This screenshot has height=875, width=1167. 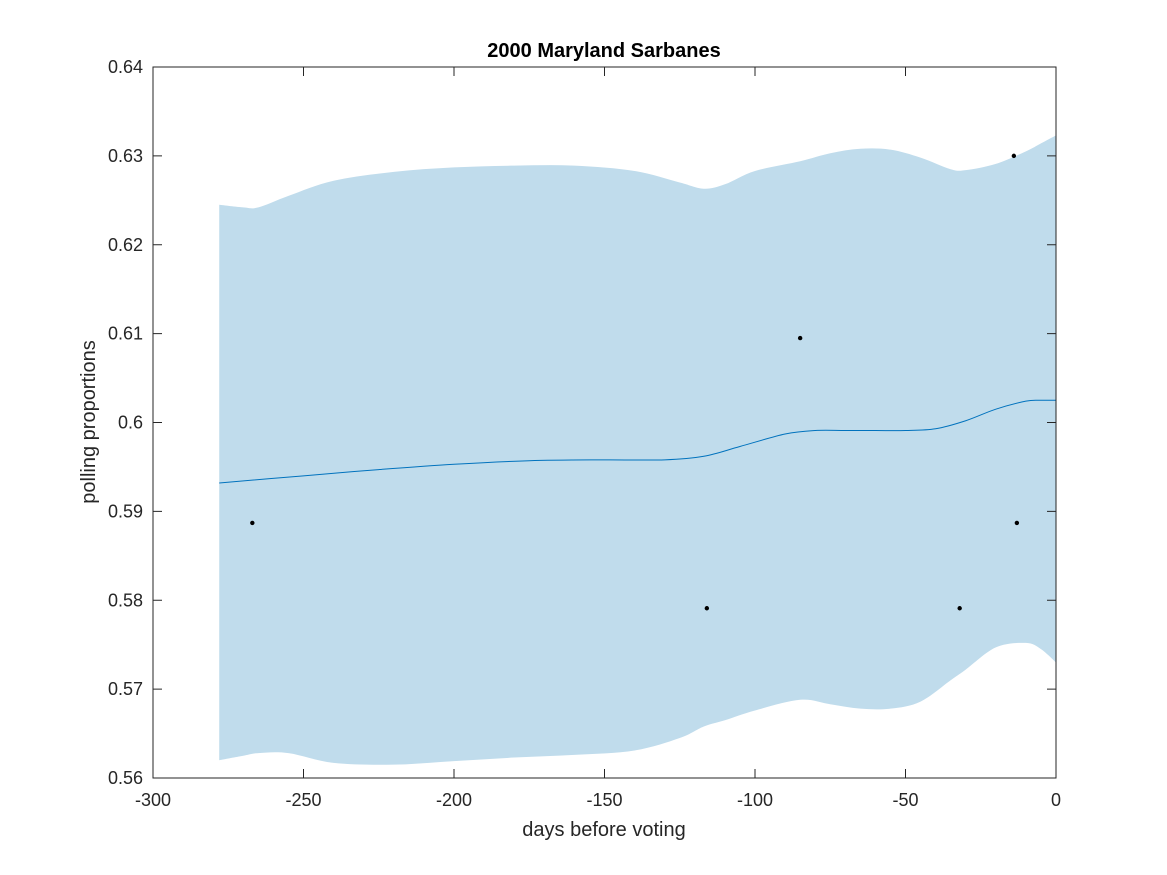 What do you see at coordinates (130, 423) in the screenshot?
I see `y-tick-label: 0.6` at bounding box center [130, 423].